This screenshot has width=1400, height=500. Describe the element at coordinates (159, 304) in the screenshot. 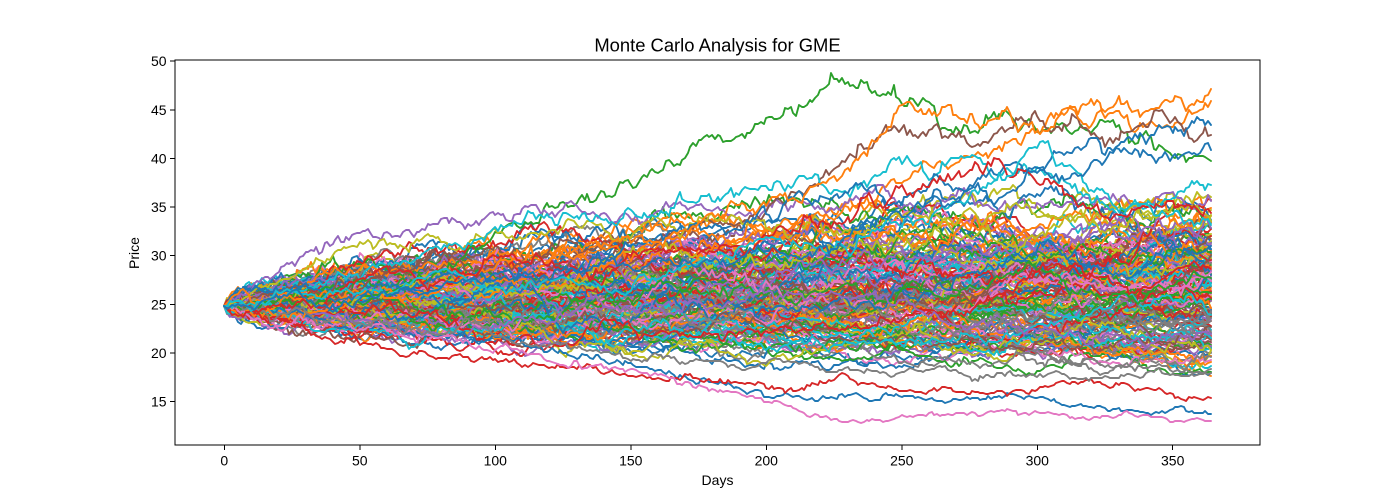

I see `svg-text: 25` at that location.